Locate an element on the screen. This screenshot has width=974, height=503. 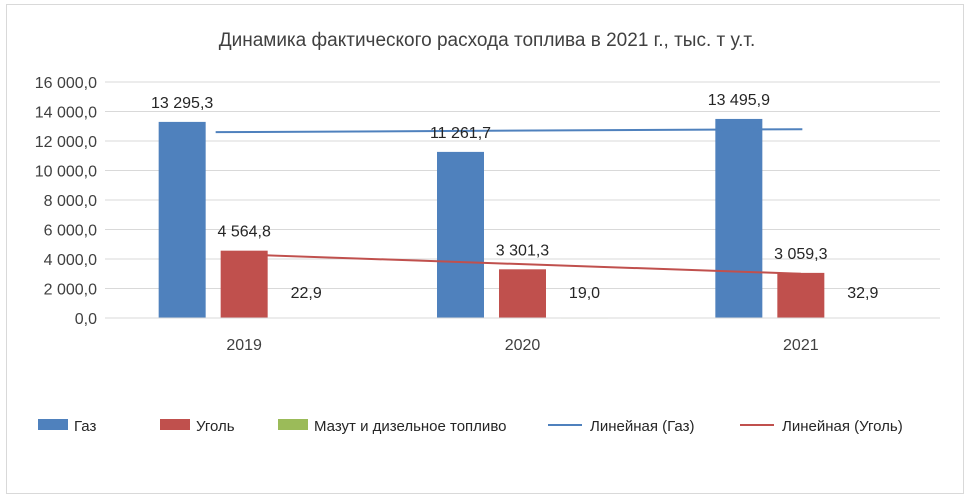
y-tick-label: 0,0 is located at coordinates (86, 319).